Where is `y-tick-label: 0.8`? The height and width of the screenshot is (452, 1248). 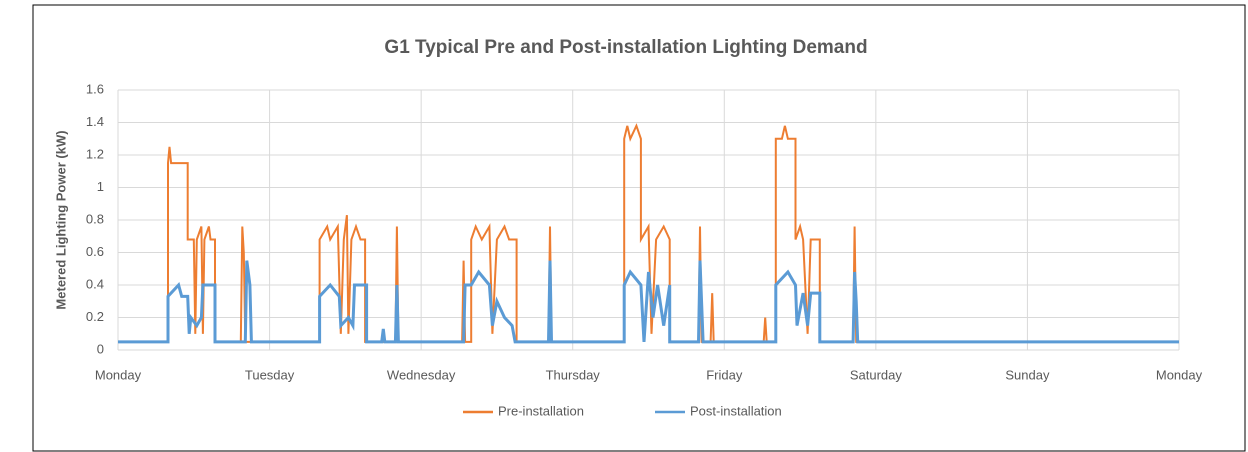
y-tick-label: 0.8 is located at coordinates (95, 218).